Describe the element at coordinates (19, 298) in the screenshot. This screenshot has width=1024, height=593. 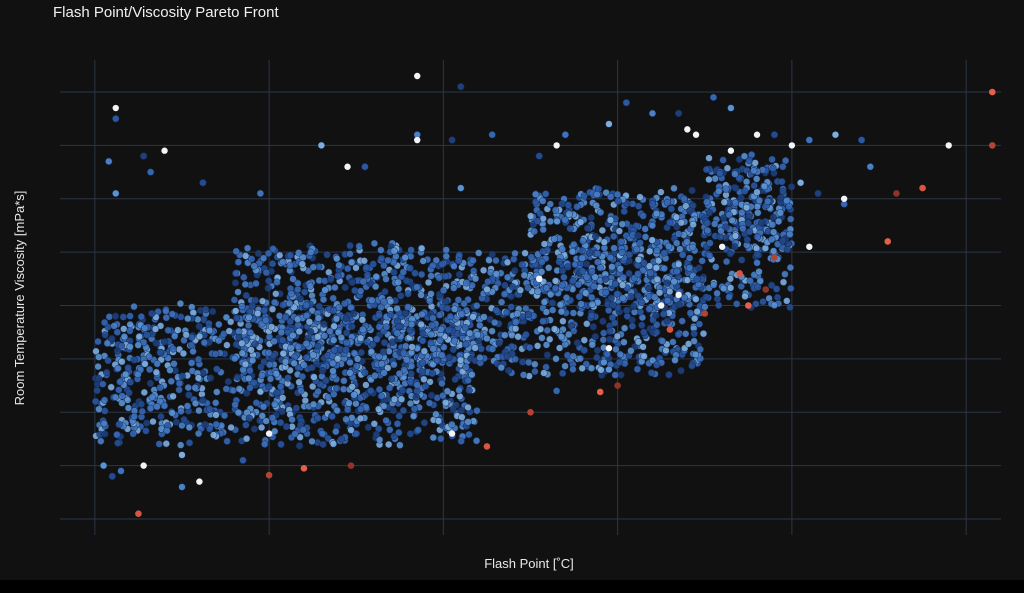
I see `y-axis-label: Room Temperature Viscosity [mPa*s]` at that location.